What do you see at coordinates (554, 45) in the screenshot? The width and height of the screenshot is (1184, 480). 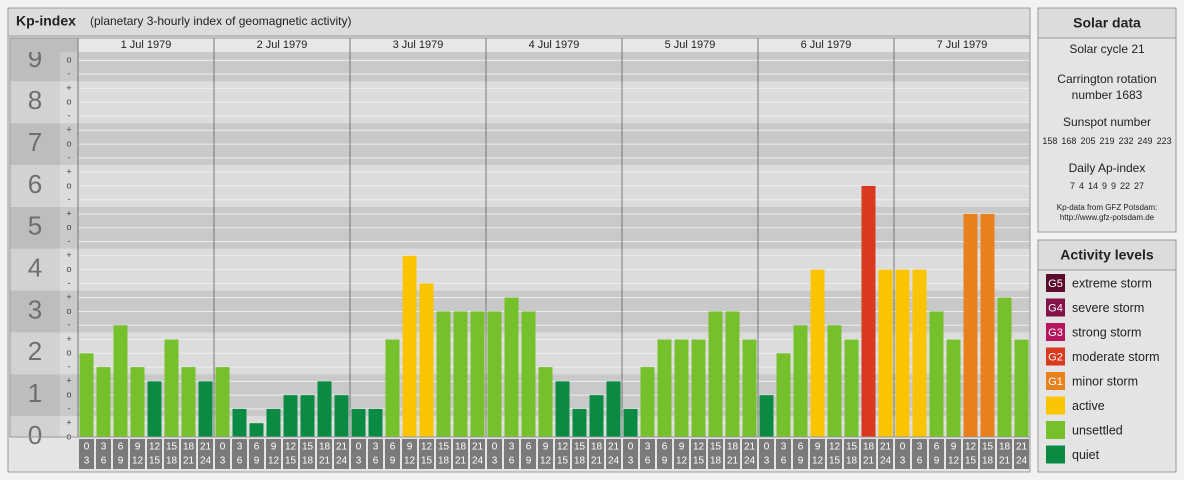 I see `date-row` at bounding box center [554, 45].